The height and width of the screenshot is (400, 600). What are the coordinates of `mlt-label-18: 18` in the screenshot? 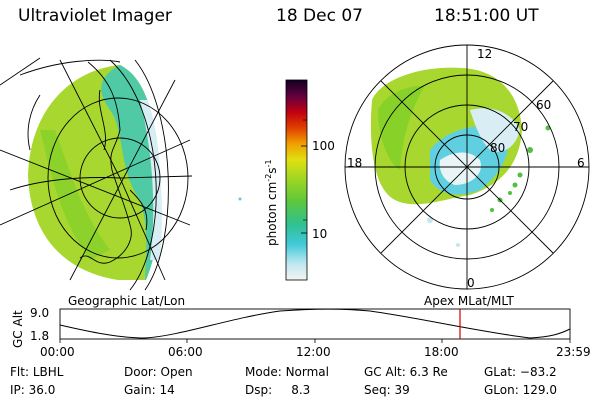 It's located at (355, 163).